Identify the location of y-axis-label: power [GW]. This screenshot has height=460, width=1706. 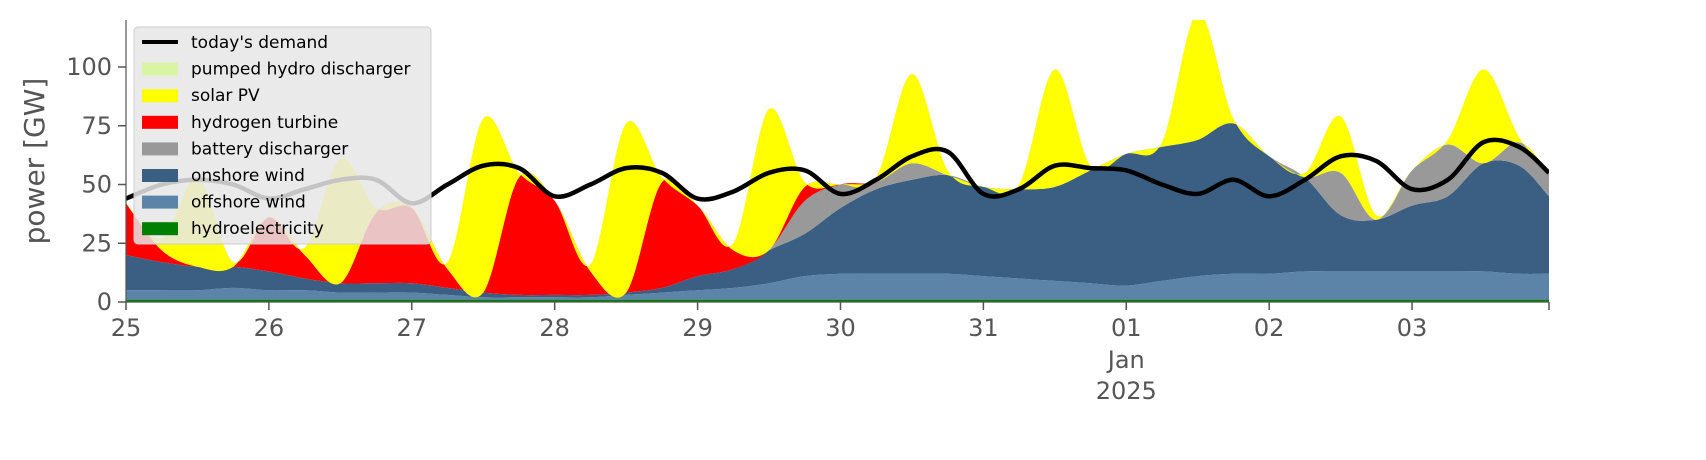
(34, 161).